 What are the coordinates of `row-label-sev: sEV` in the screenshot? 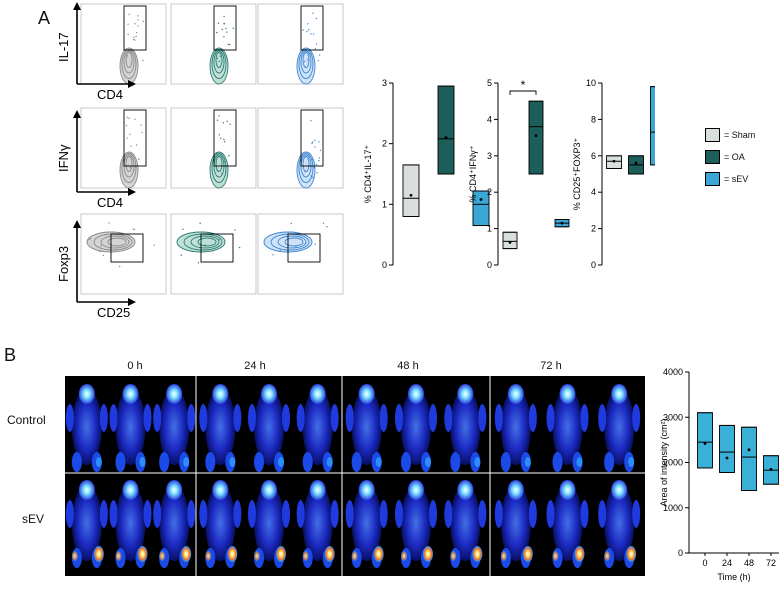 It's located at (33, 519).